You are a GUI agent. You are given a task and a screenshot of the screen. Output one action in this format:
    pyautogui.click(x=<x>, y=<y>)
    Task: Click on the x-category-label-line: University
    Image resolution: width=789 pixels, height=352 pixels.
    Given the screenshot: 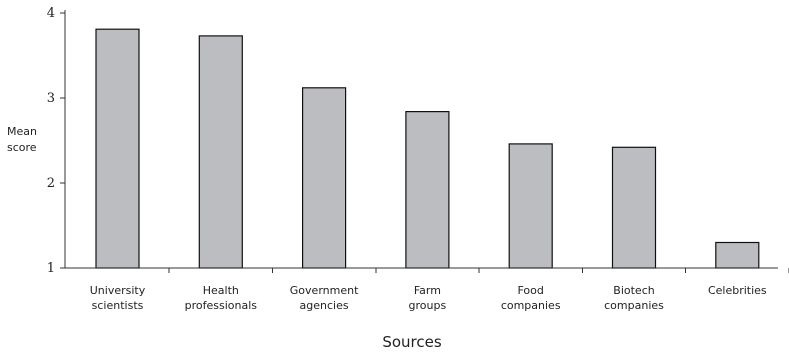 What is the action you would take?
    pyautogui.click(x=118, y=290)
    